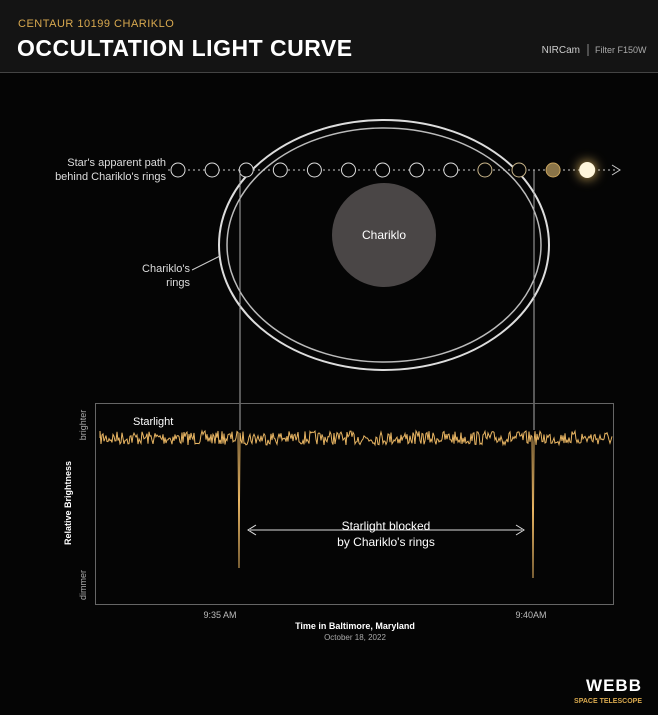 The height and width of the screenshot is (715, 658). I want to click on rings-label: Chariklo's, so click(166, 269).